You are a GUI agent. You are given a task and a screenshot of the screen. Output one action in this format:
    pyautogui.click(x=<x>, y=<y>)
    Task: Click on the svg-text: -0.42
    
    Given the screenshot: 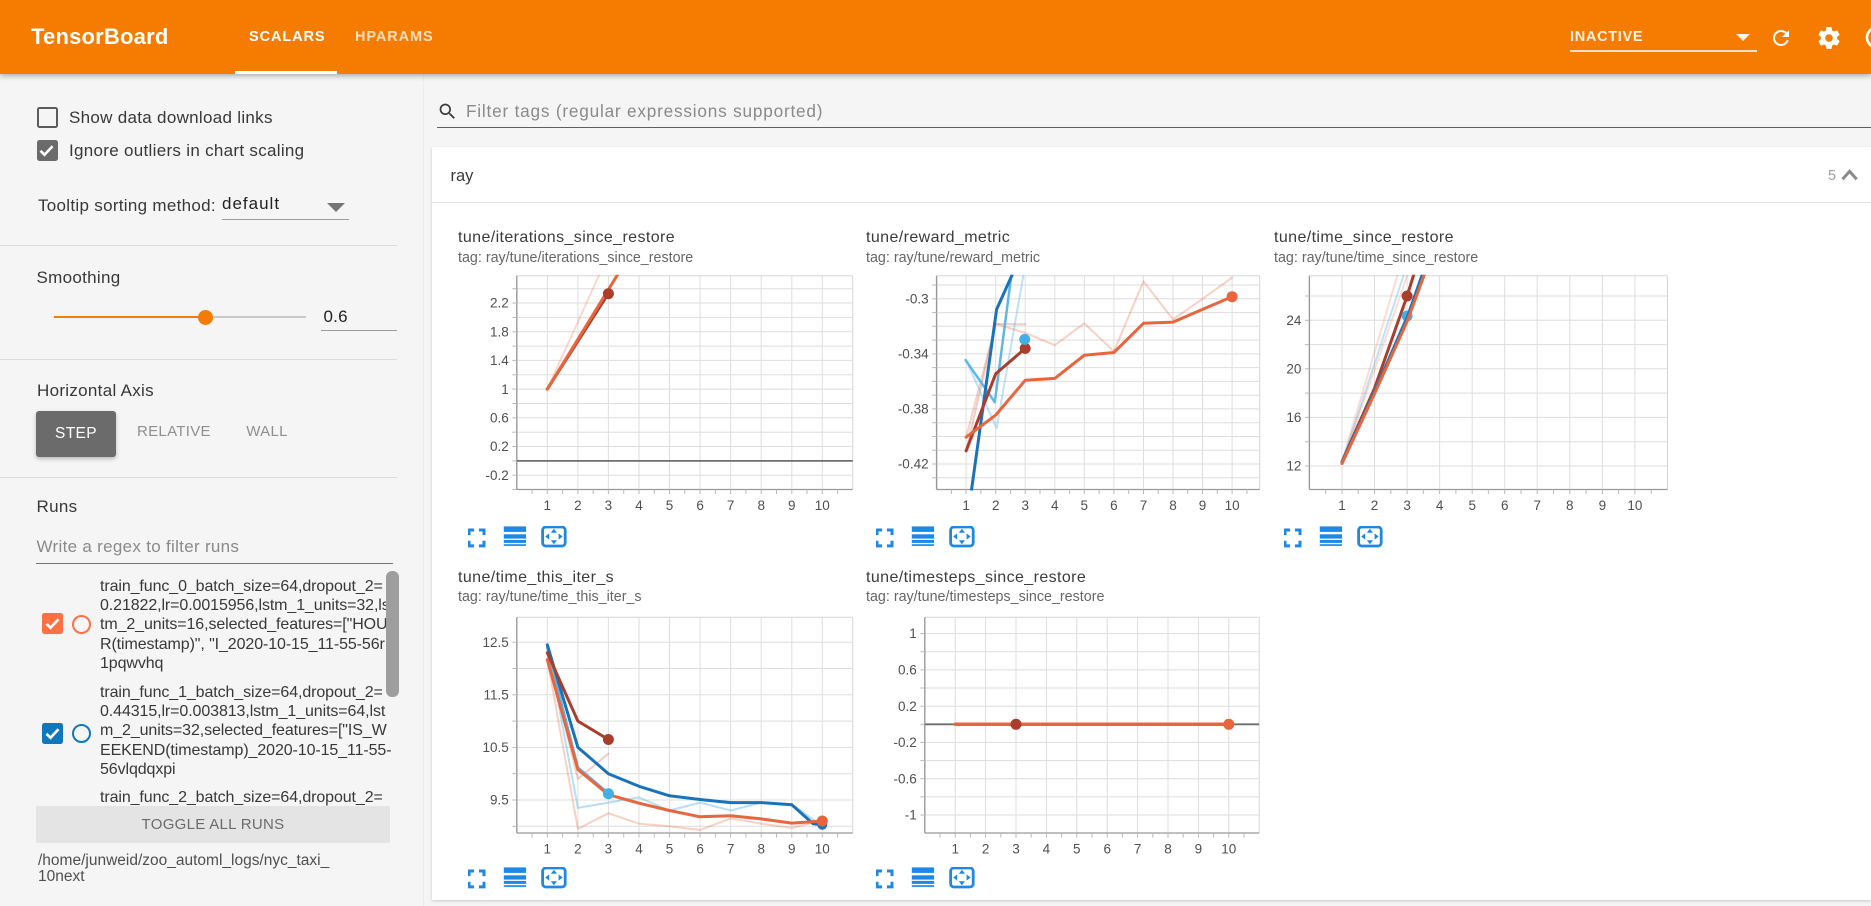 What is the action you would take?
    pyautogui.click(x=913, y=464)
    